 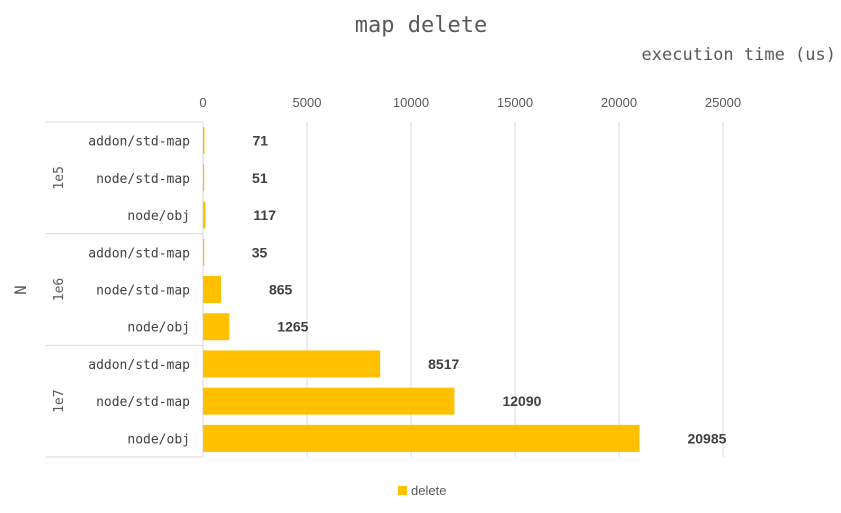 I want to click on x-tick-label: 0, so click(x=202, y=102).